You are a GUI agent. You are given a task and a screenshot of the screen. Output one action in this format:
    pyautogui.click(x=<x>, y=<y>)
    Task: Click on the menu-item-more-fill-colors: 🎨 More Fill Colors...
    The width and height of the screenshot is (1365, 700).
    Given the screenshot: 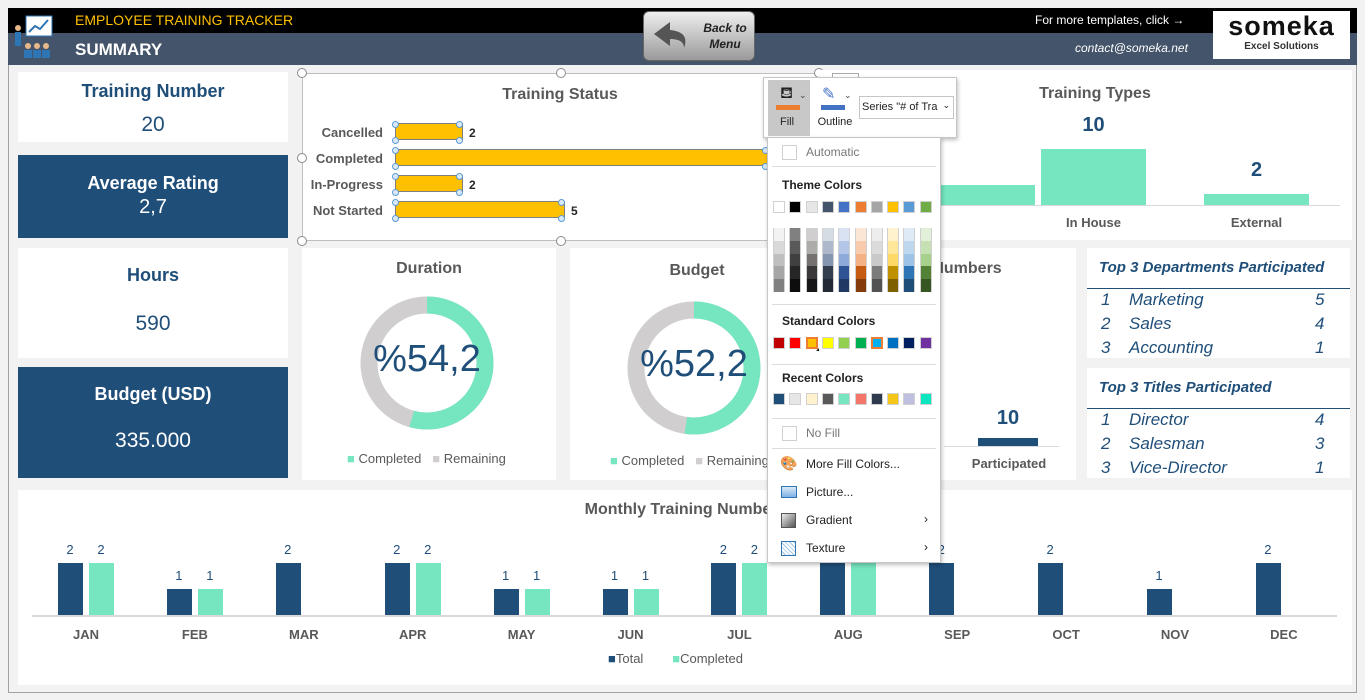 What is the action you would take?
    pyautogui.click(x=854, y=464)
    